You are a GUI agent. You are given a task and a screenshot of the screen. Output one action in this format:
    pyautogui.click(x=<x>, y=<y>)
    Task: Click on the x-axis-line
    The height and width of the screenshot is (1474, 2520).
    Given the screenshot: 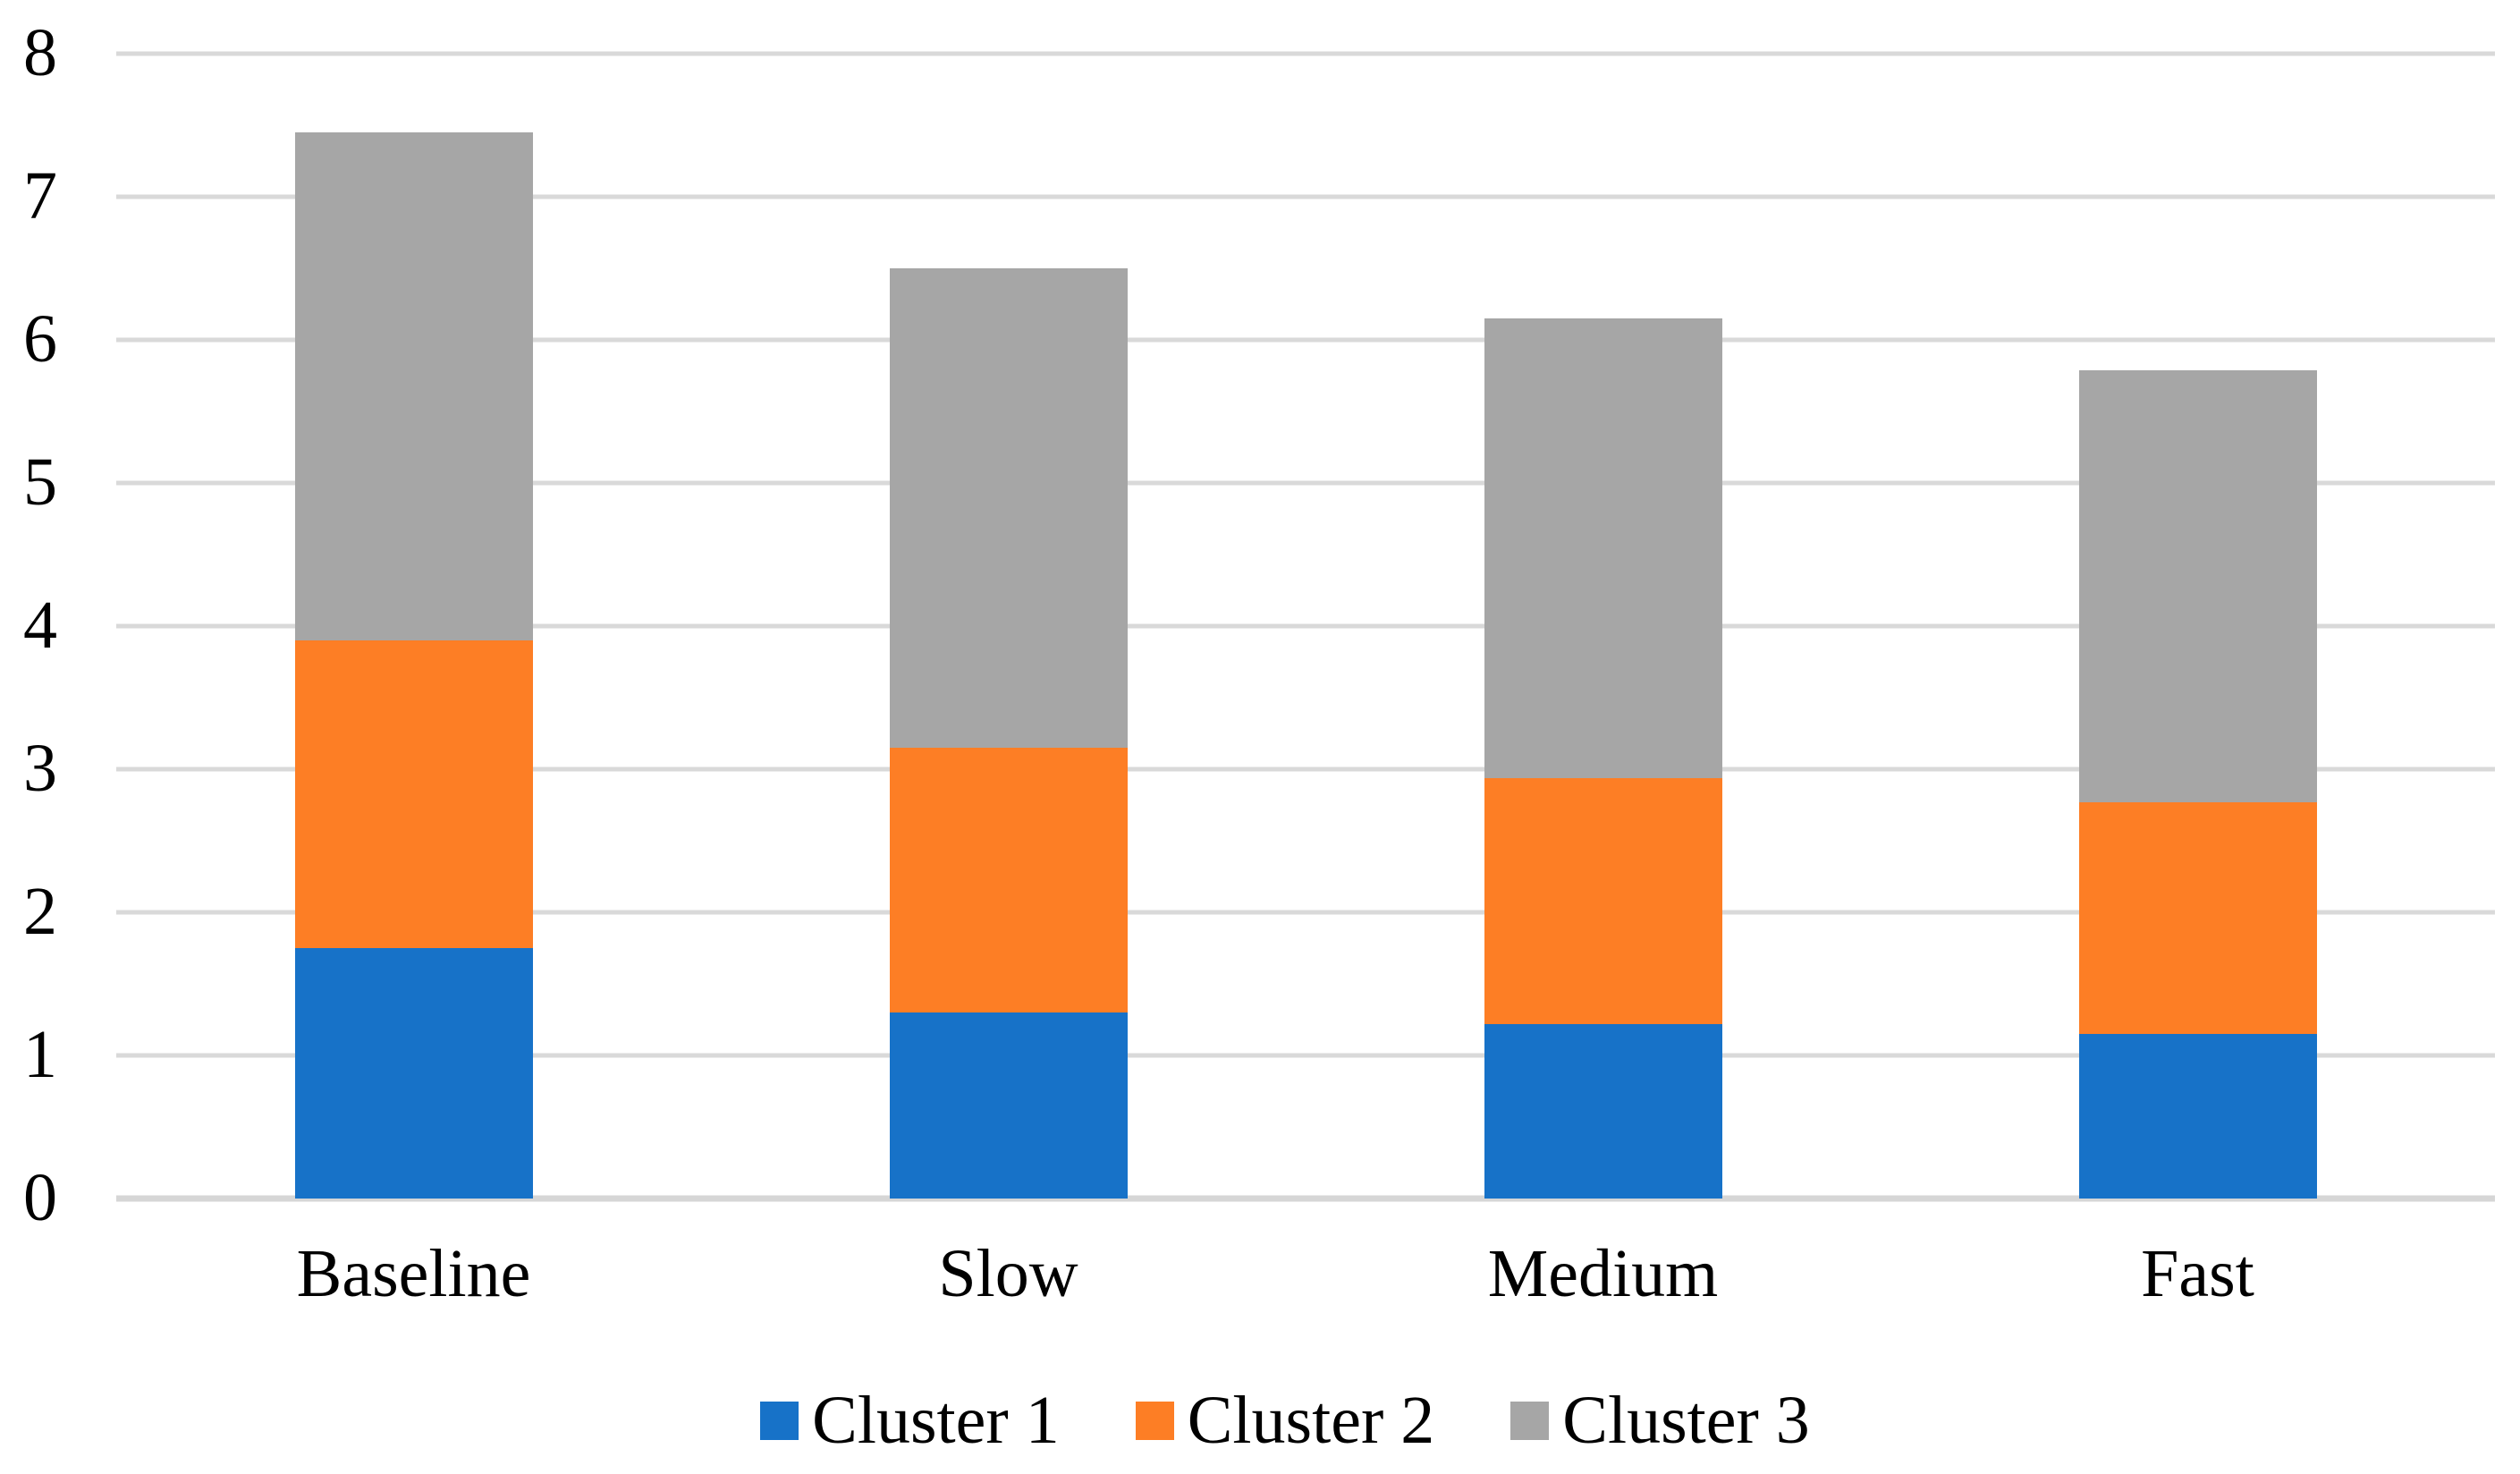 What is the action you would take?
    pyautogui.click(x=1305, y=1198)
    